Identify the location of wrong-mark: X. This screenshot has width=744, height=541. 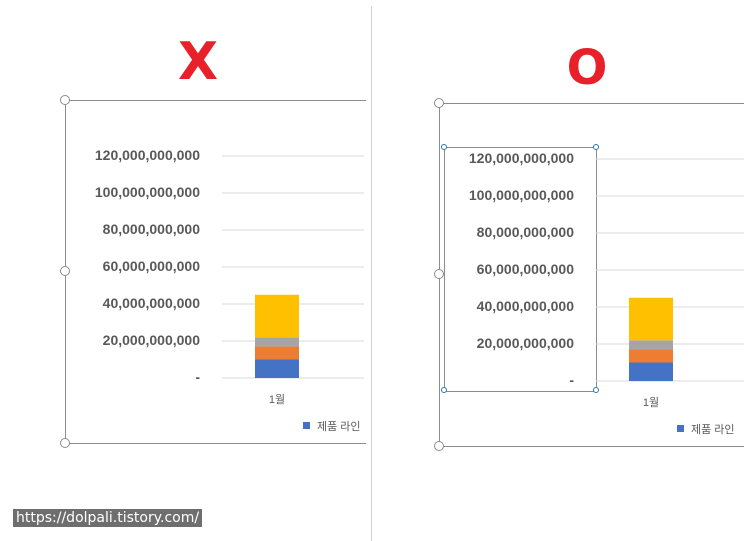
(198, 62).